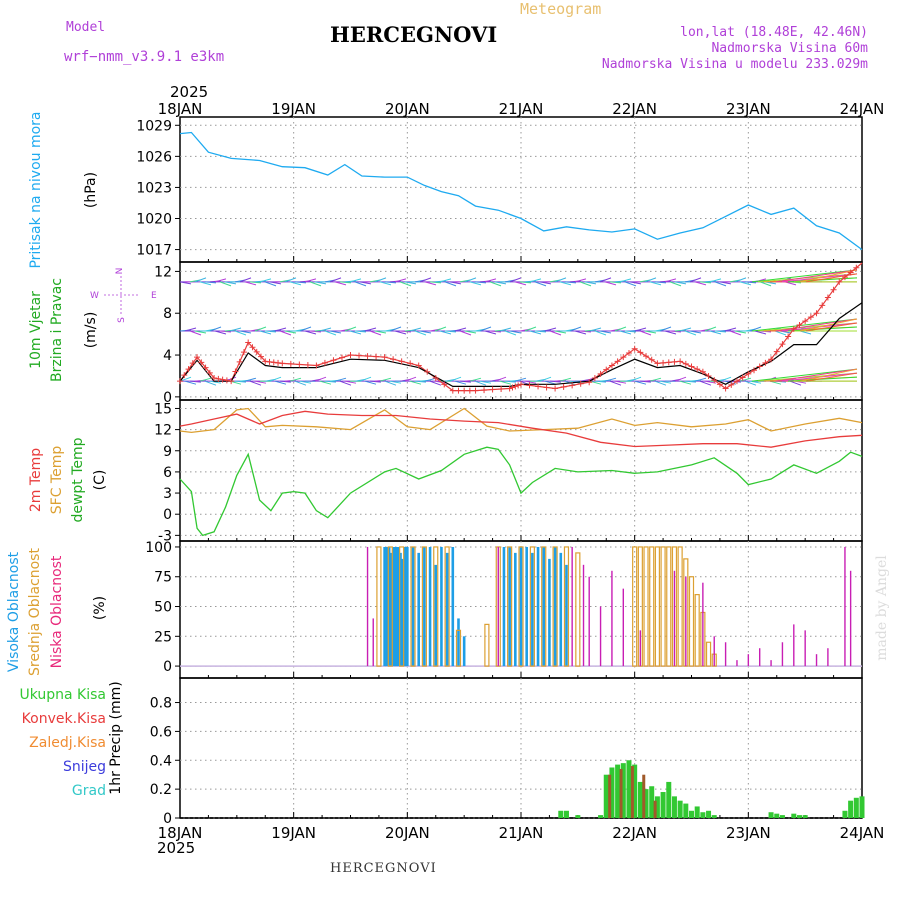 The image size is (900, 900). Describe the element at coordinates (154, 220) in the screenshot. I see `pressure-ytick-label: 1020` at that location.